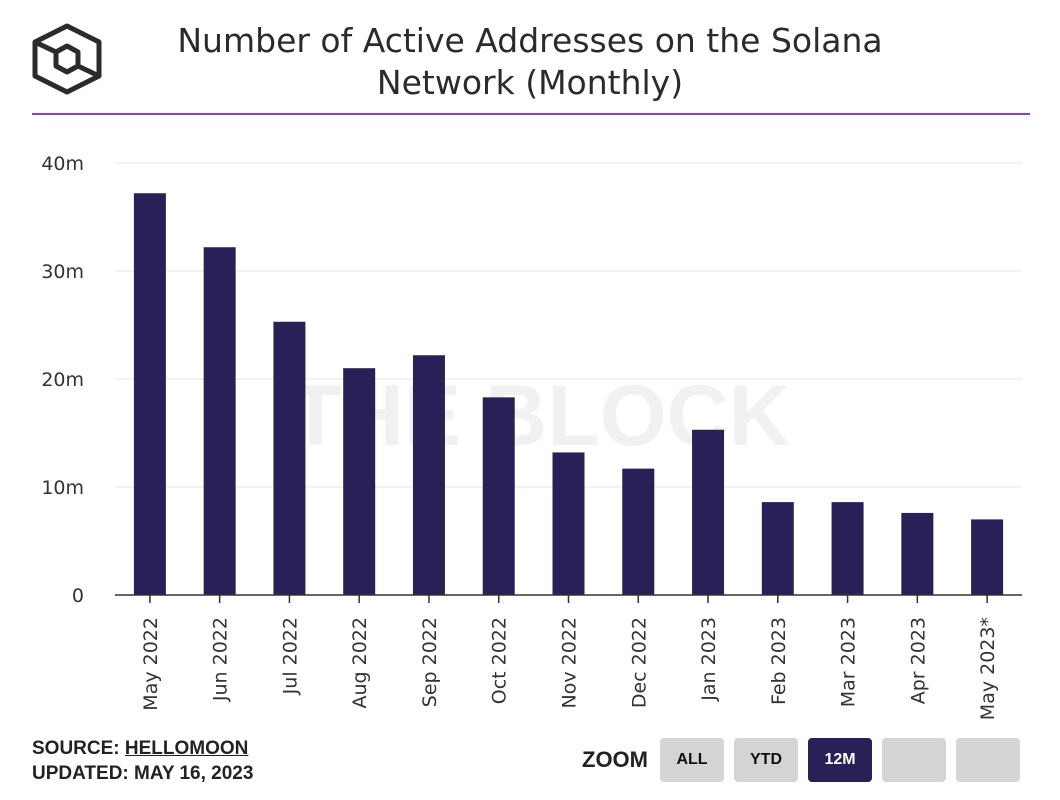 Image resolution: width=1060 pixels, height=800 pixels. What do you see at coordinates (530, 82) in the screenshot?
I see `chart-title-line-2: Network (Monthly)` at bounding box center [530, 82].